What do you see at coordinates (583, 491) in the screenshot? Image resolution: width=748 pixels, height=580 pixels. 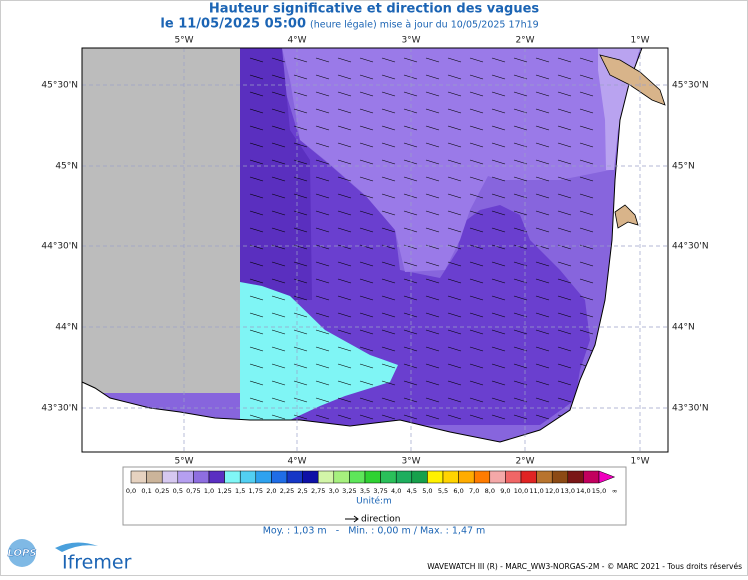 I see `colorbar-label: 14,0` at bounding box center [583, 491].